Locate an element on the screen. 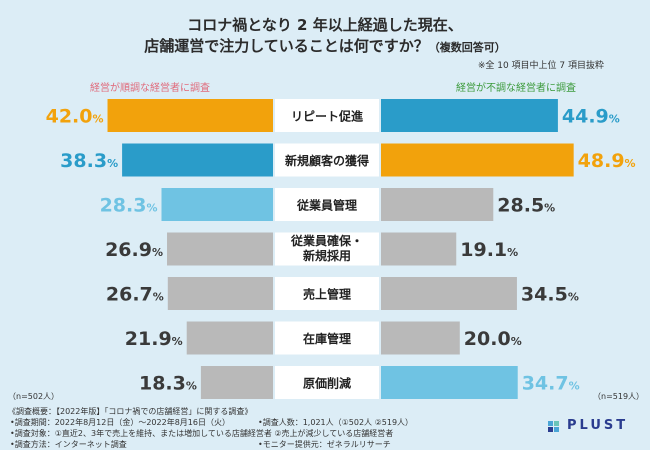 This screenshot has width=650, height=450. right-group-label: 経営が不調な経営者に調査 is located at coordinates (516, 88).